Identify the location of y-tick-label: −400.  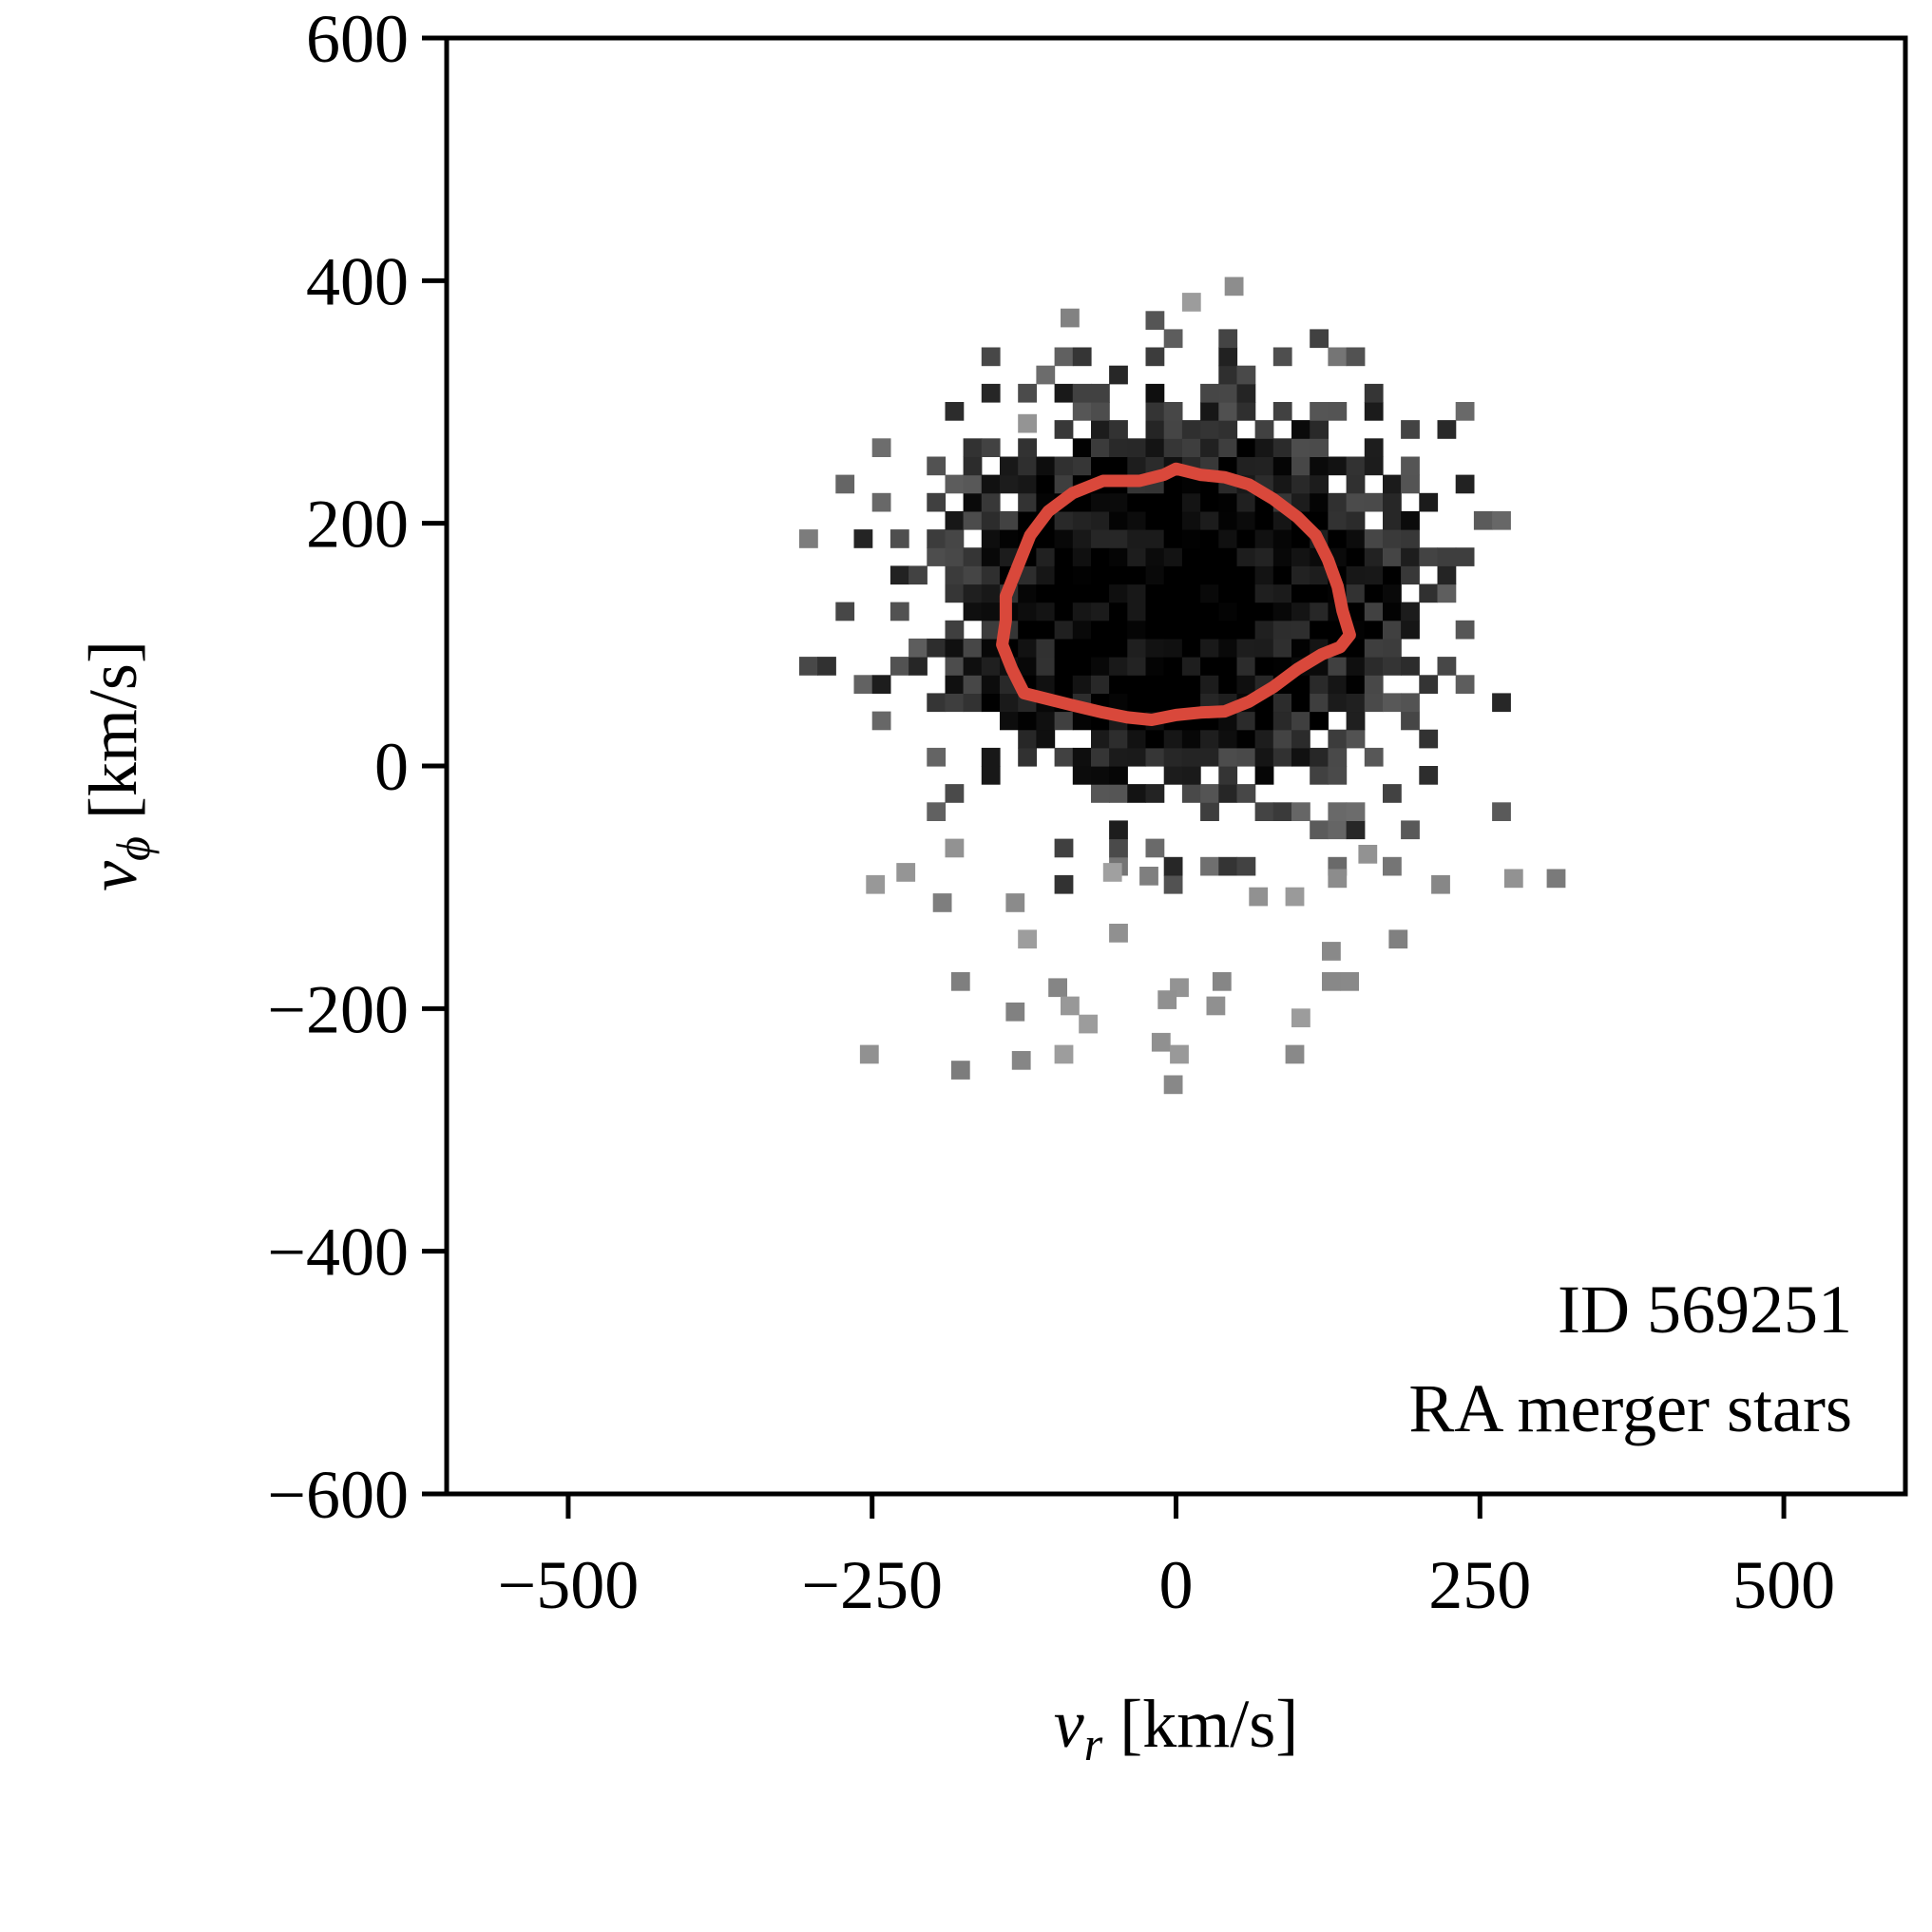
(338, 1253).